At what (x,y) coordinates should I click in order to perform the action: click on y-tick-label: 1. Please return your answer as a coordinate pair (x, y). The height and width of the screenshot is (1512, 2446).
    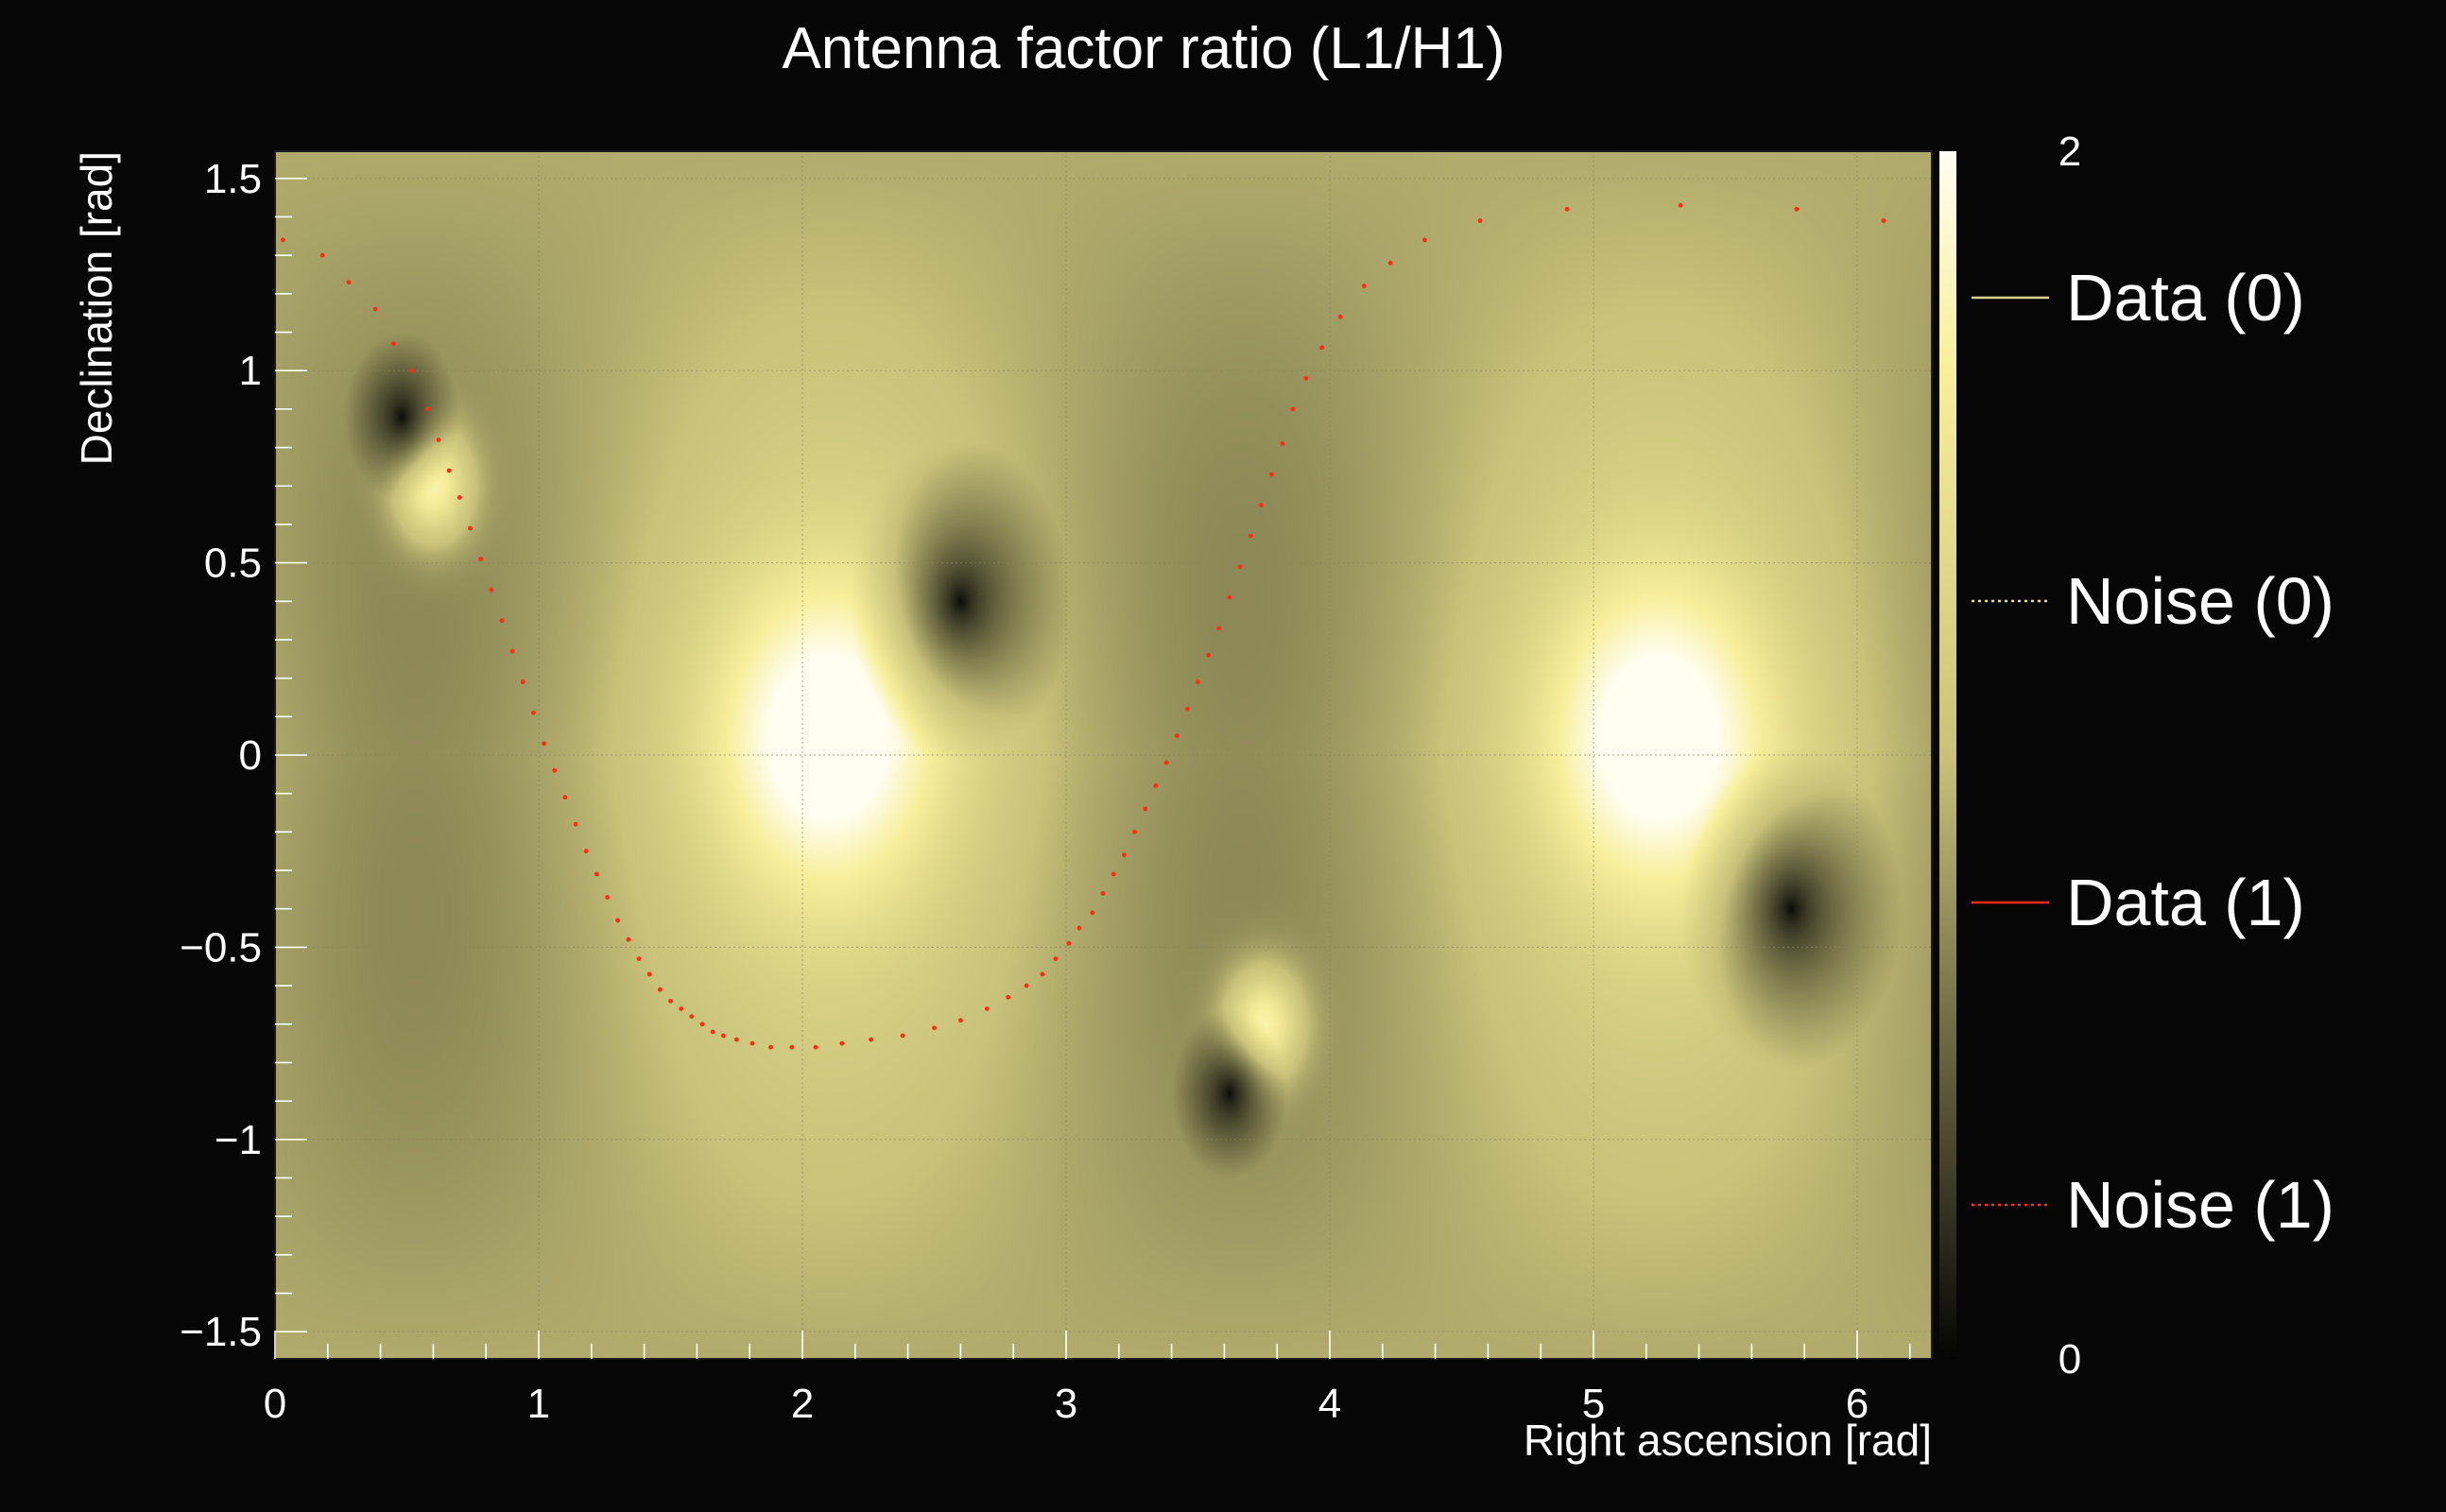
    Looking at the image, I should click on (251, 371).